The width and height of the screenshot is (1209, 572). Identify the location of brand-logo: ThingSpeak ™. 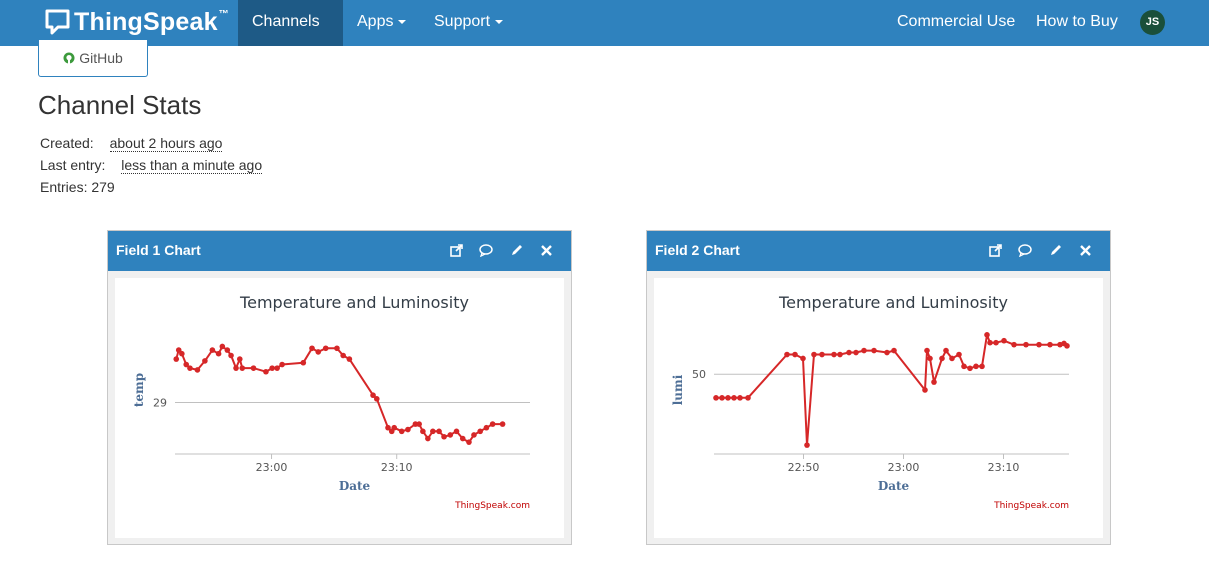
(137, 22).